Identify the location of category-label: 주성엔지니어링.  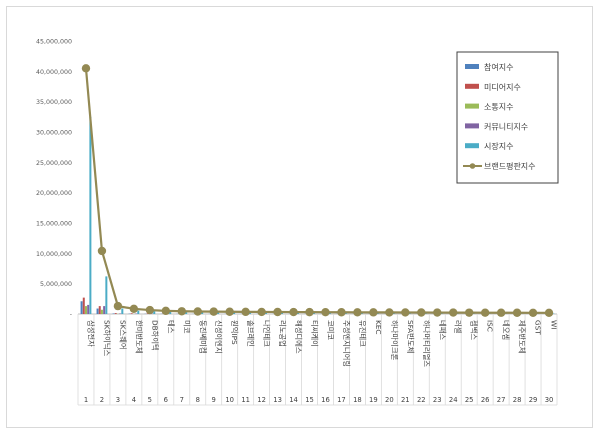
(346, 343).